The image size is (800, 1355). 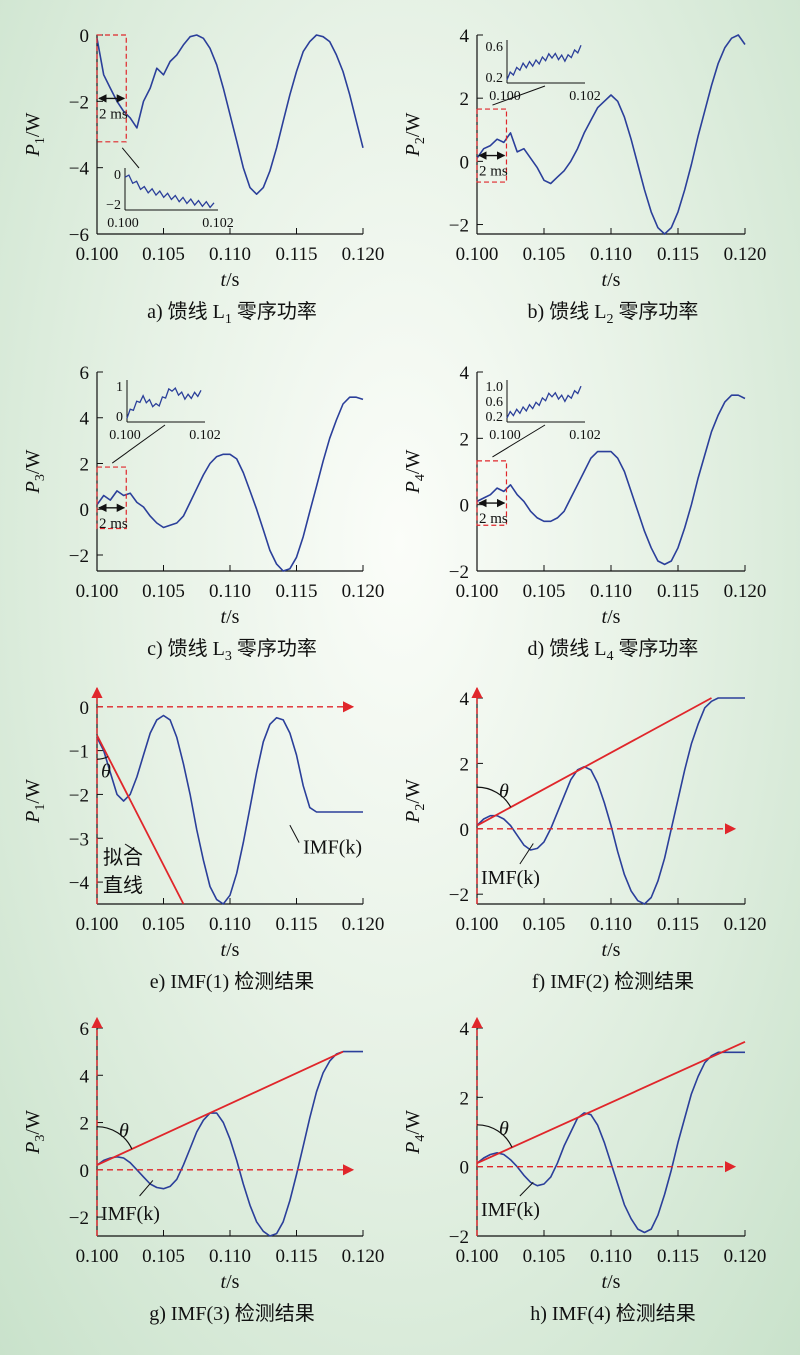 I want to click on inset: 0.100 0.102 1 0, so click(x=165, y=411).